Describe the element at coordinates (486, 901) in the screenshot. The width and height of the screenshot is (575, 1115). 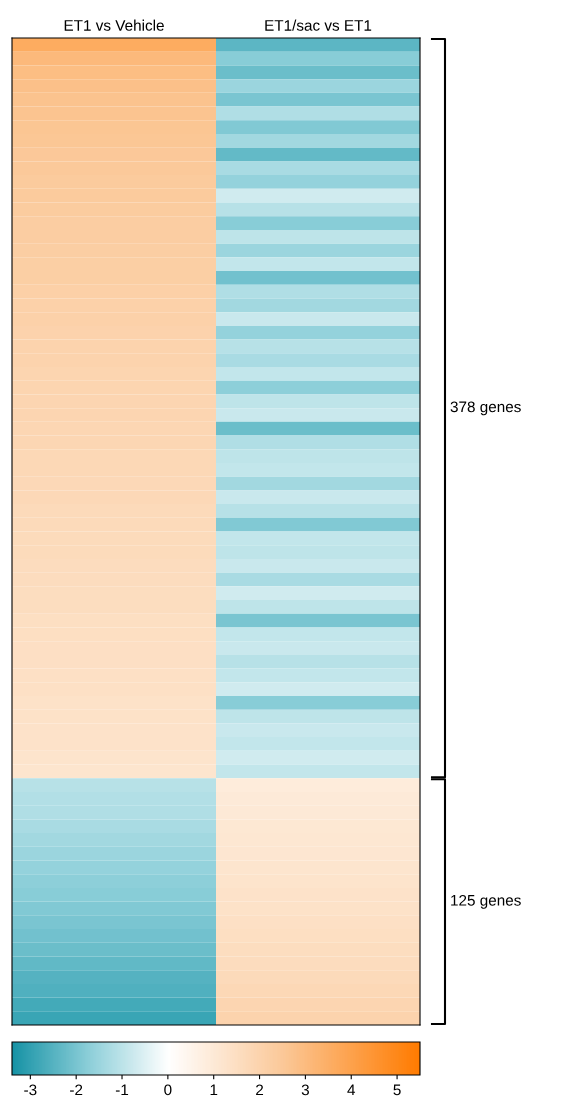
I see `text: 125 genes` at that location.